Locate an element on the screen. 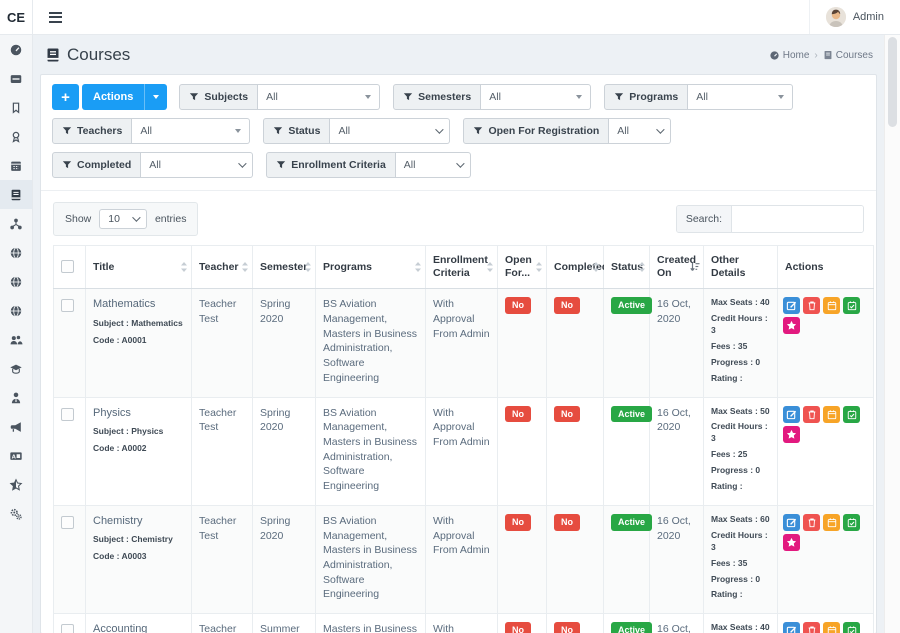 The height and width of the screenshot is (633, 900). completed-select: All is located at coordinates (197, 165).